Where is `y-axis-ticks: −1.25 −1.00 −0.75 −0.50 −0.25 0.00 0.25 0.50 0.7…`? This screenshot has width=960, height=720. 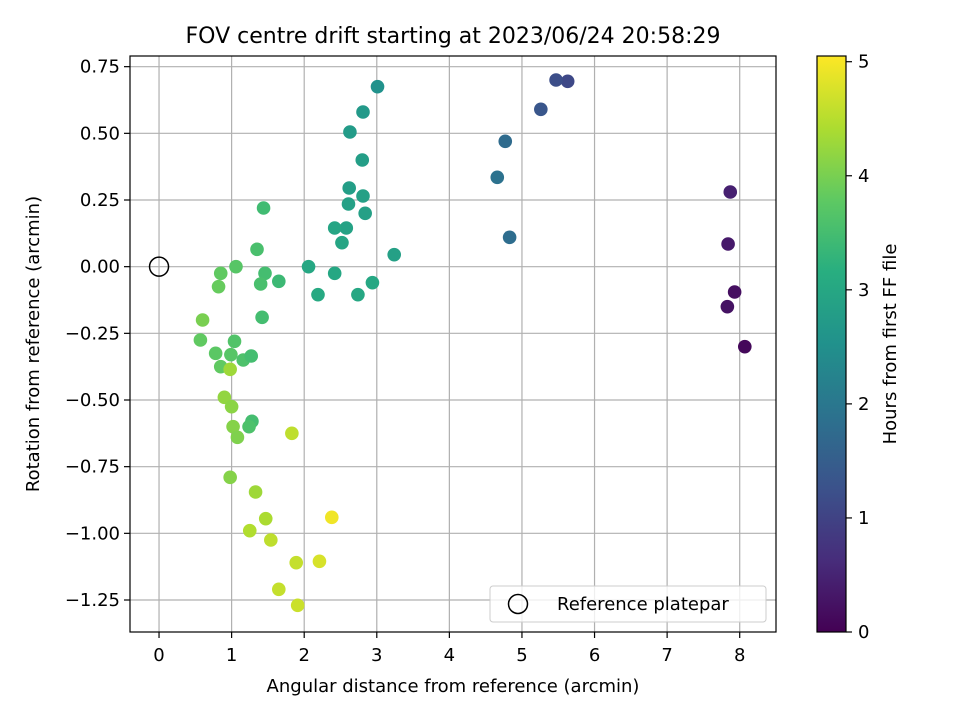
y-axis-ticks: −1.25 −1.00 −0.75 −0.50 −0.25 0.00 0.25 0.50 0.7… is located at coordinates (97, 334).